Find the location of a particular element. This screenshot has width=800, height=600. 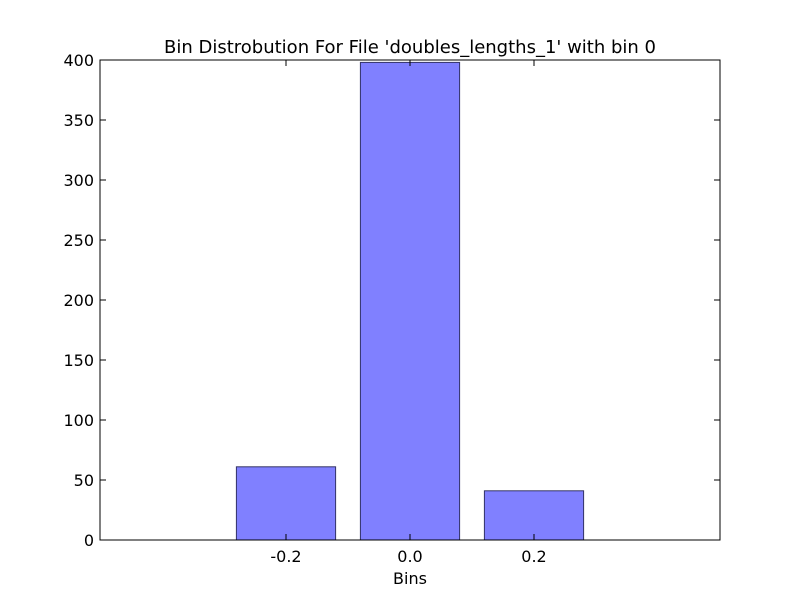

bar--0.2 is located at coordinates (286, 503).